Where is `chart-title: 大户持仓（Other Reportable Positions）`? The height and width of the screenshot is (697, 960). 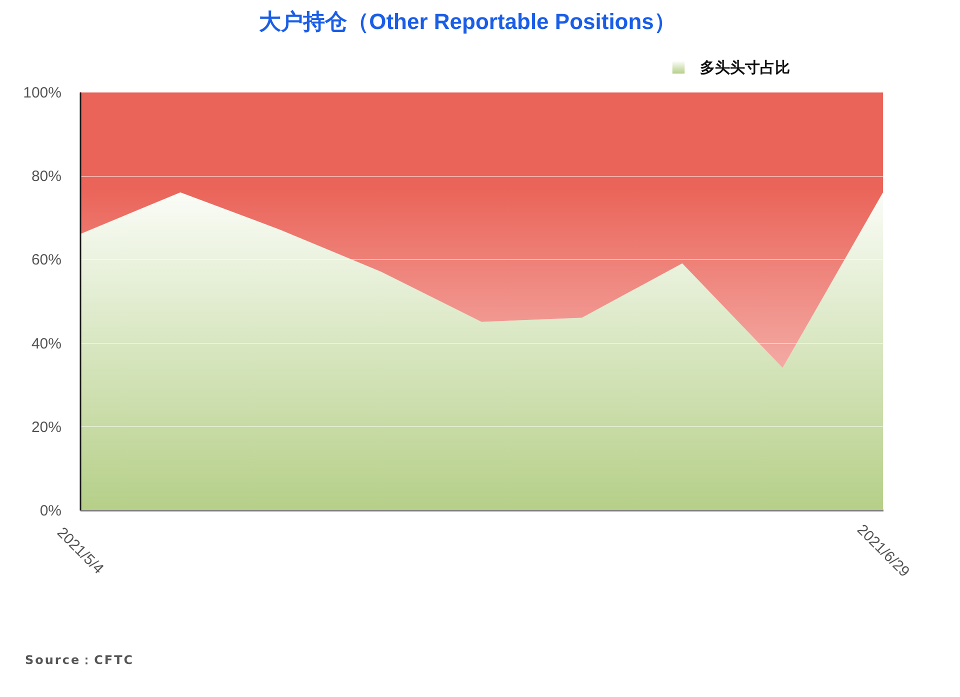
chart-title: 大户持仓（Other Reportable Positions） is located at coordinates (467, 21).